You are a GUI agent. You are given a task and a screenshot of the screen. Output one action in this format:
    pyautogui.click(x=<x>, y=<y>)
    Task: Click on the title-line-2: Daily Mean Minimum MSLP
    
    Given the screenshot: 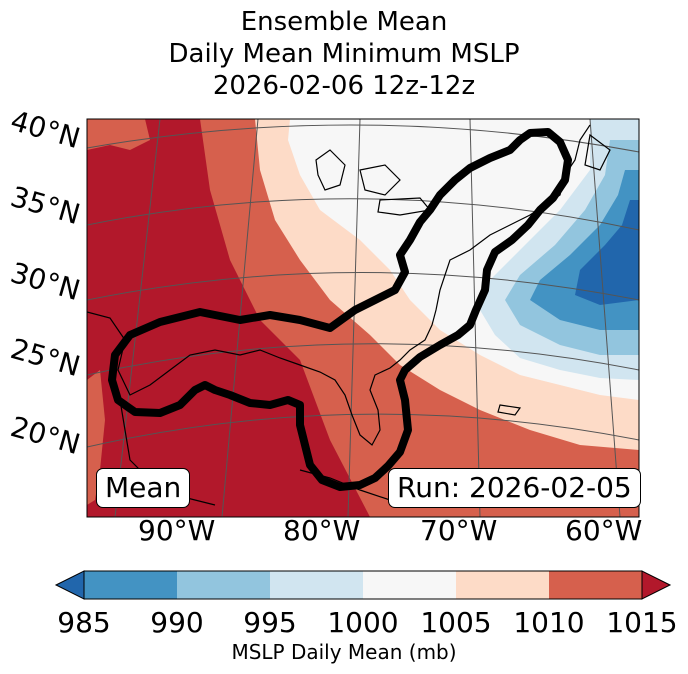 What is the action you would take?
    pyautogui.click(x=344, y=54)
    